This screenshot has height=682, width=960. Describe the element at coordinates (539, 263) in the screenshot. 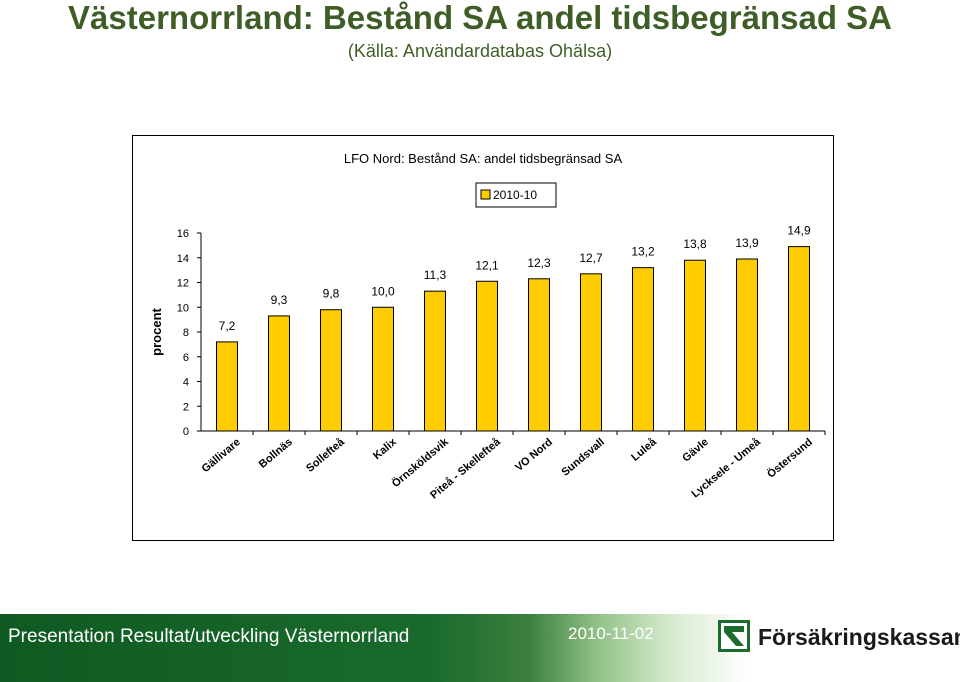

I see `data-label: 12,3` at that location.